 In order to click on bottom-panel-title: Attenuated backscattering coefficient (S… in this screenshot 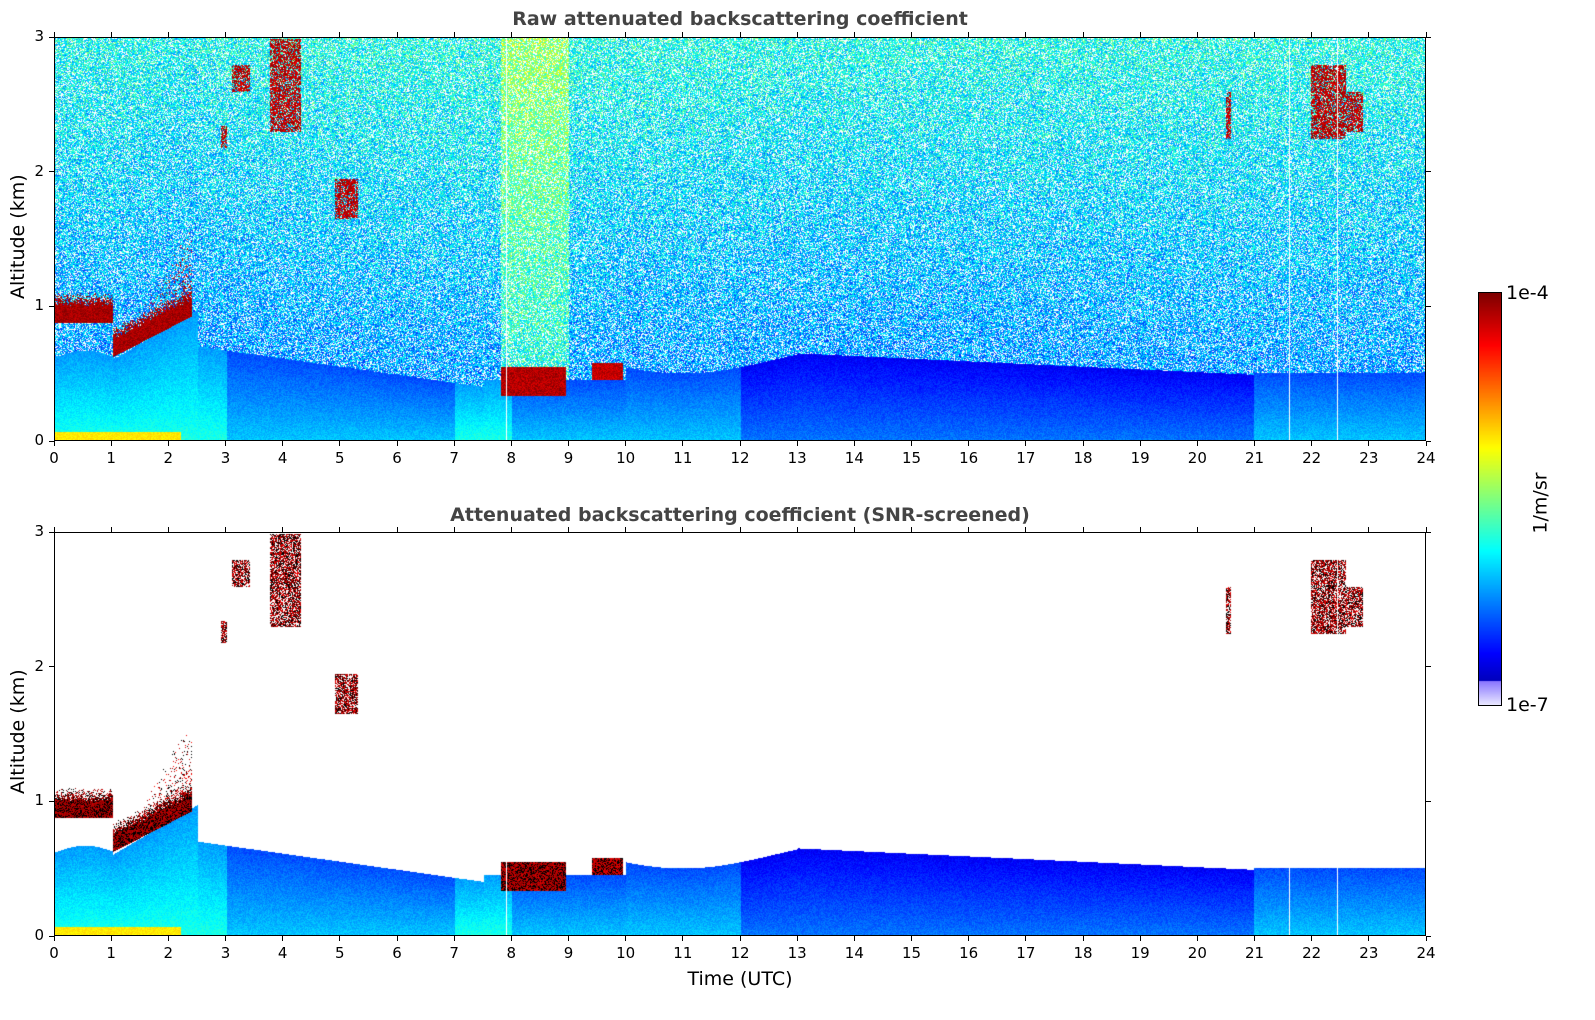, I will do `click(740, 515)`.